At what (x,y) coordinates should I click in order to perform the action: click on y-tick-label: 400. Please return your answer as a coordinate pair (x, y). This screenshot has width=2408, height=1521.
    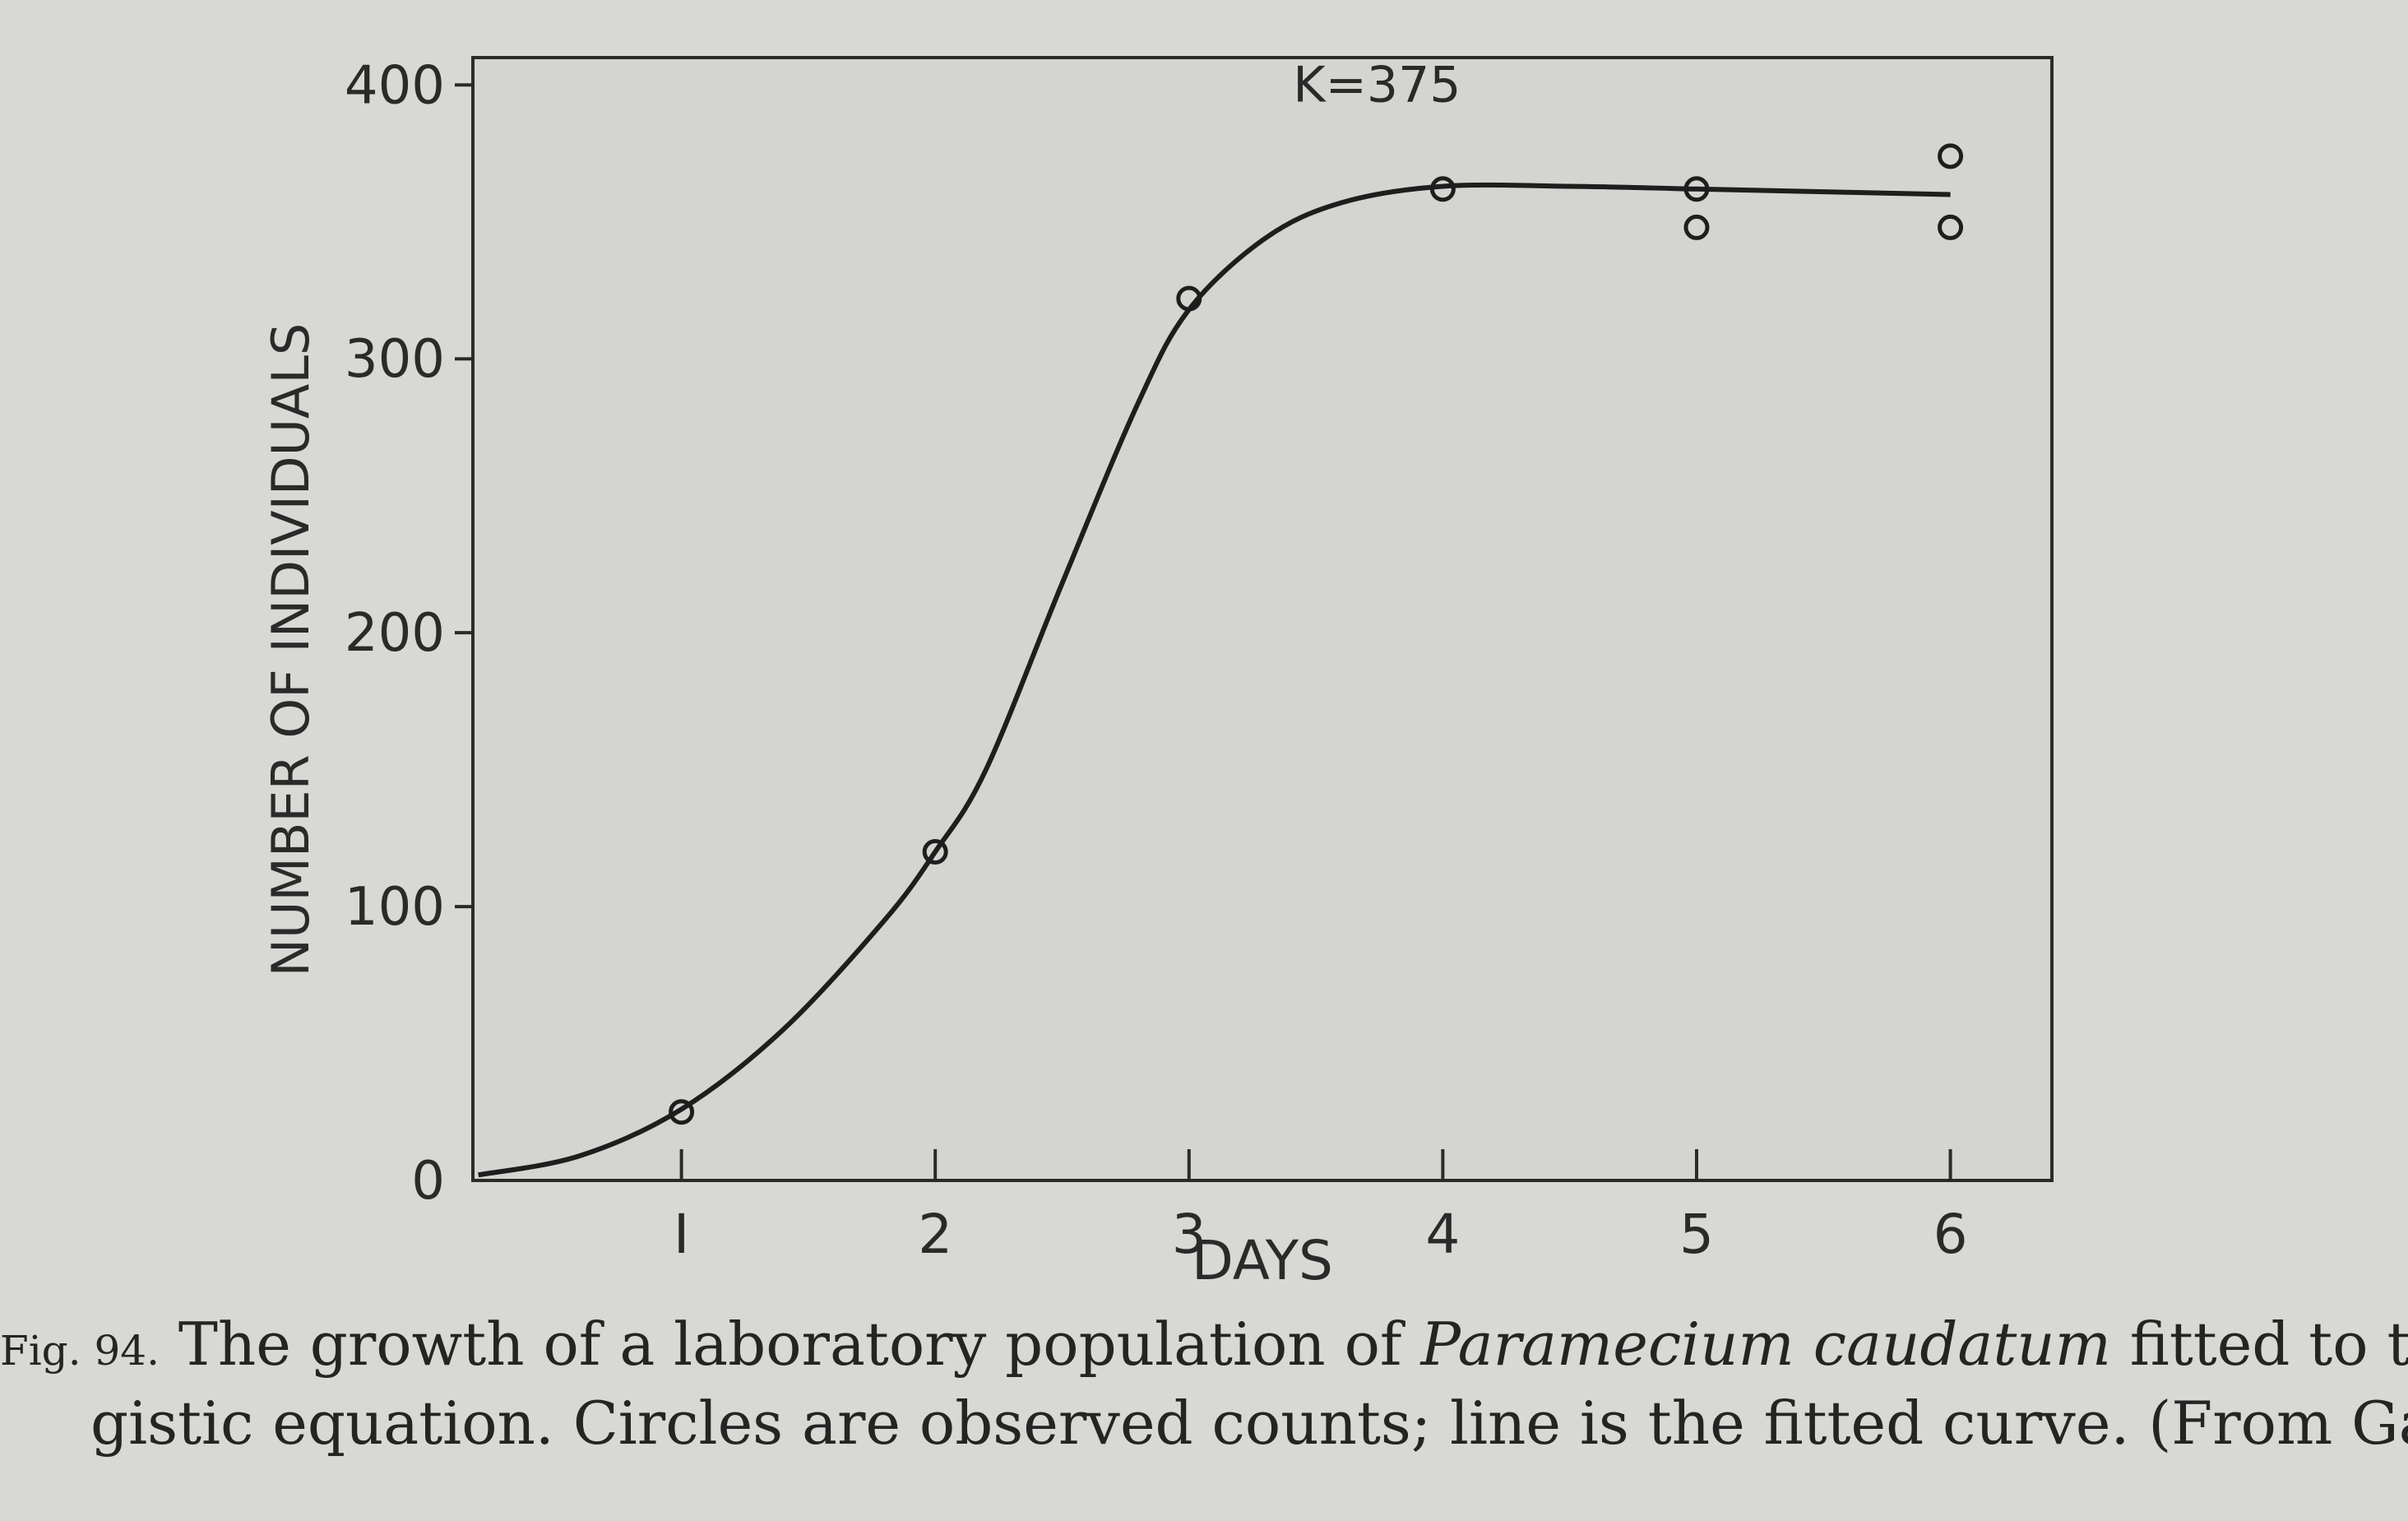
    Looking at the image, I should click on (395, 85).